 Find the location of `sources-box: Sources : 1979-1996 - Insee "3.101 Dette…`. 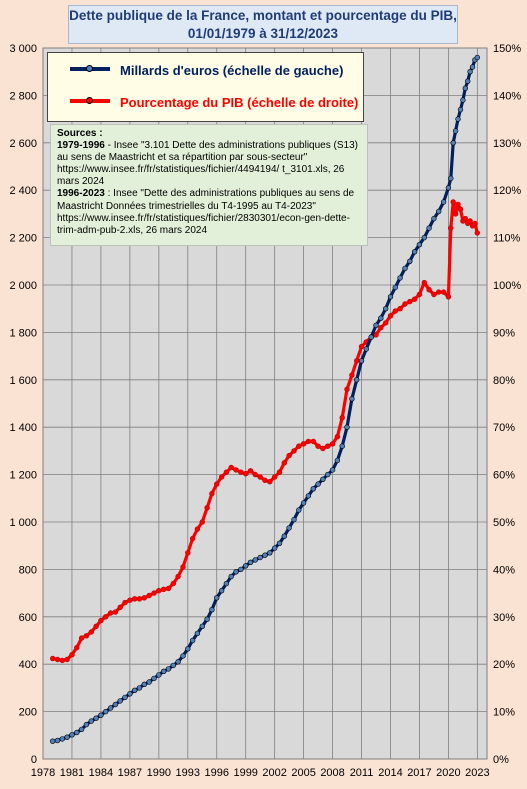

sources-box: Sources : 1979-1996 - Insee "3.101 Dette… is located at coordinates (209, 185).